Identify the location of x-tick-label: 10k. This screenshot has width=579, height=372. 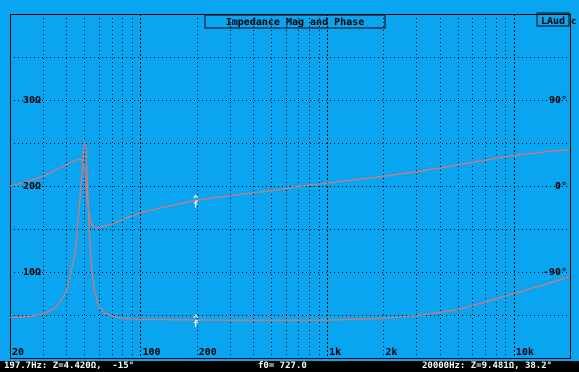
(525, 352).